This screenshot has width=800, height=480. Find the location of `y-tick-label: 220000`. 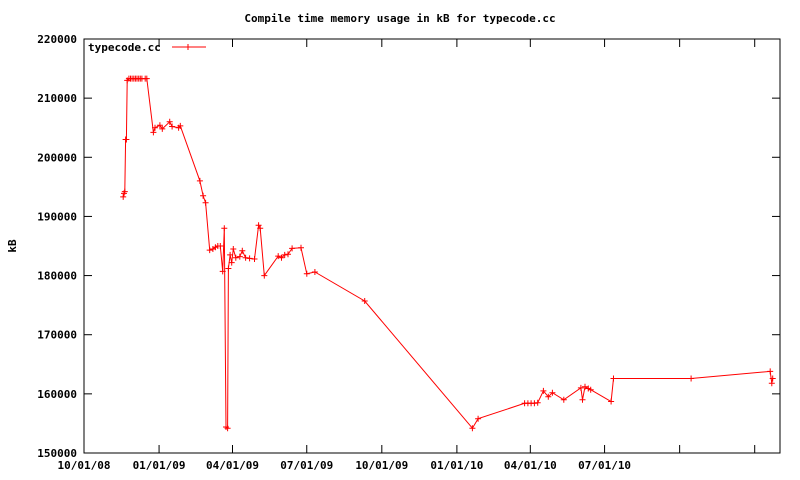

y-tick-label: 220000 is located at coordinates (57, 39).